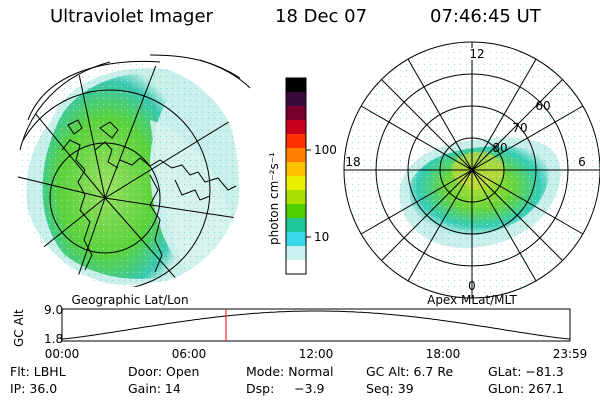  I want to click on time-tick-0000: 00:00, so click(62, 354).